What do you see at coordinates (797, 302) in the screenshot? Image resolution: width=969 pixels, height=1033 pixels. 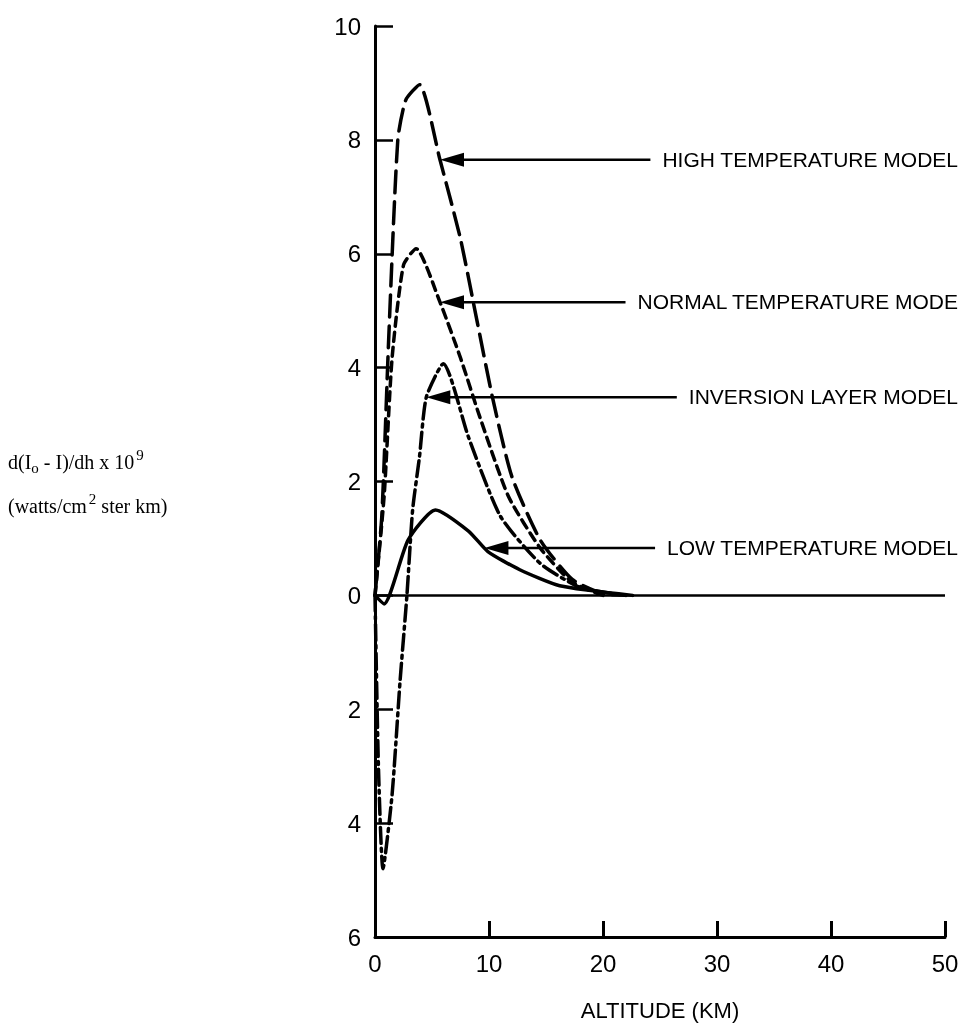 I see `annotation: NORMAL TEMPERATURE MODE` at bounding box center [797, 302].